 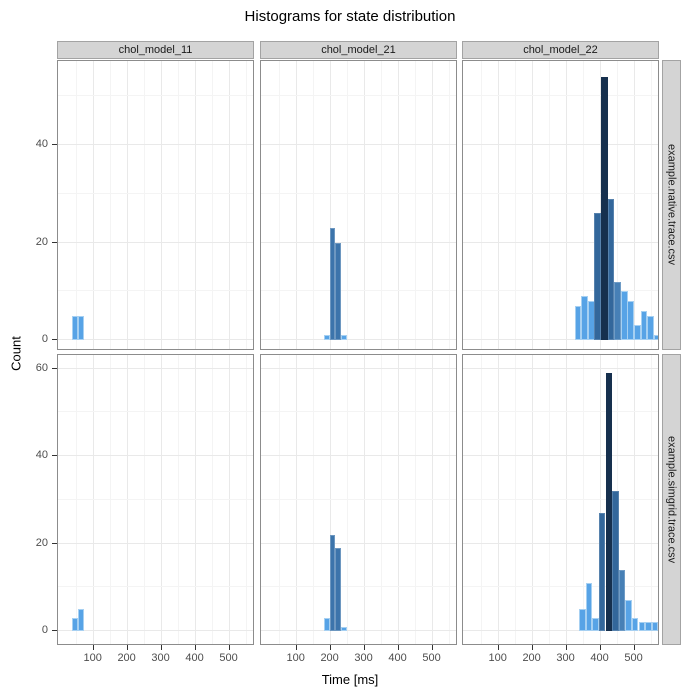 What do you see at coordinates (560, 50) in the screenshot?
I see `facet-column-strip: chol_model_22` at bounding box center [560, 50].